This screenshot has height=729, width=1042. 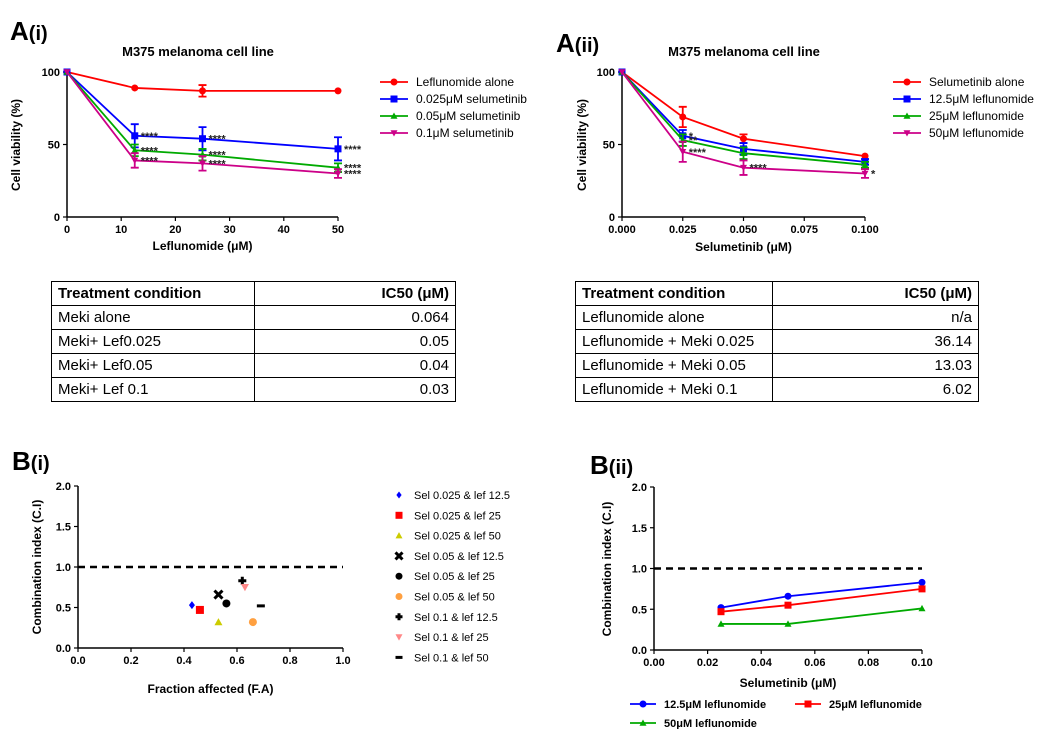 I want to click on x-axis-label: Leflunomide (μM), so click(x=203, y=246).